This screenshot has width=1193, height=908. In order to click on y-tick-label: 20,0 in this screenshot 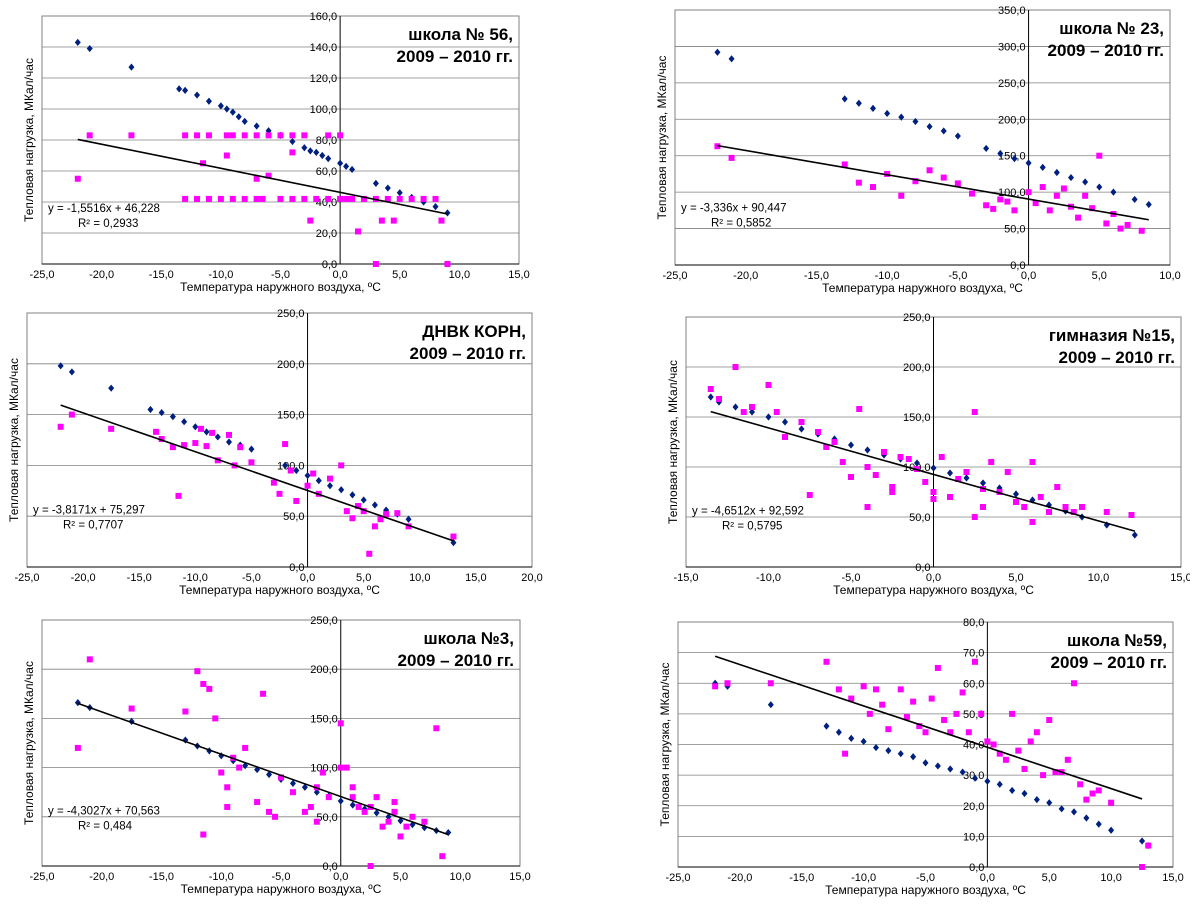, I will do `click(973, 807)`.